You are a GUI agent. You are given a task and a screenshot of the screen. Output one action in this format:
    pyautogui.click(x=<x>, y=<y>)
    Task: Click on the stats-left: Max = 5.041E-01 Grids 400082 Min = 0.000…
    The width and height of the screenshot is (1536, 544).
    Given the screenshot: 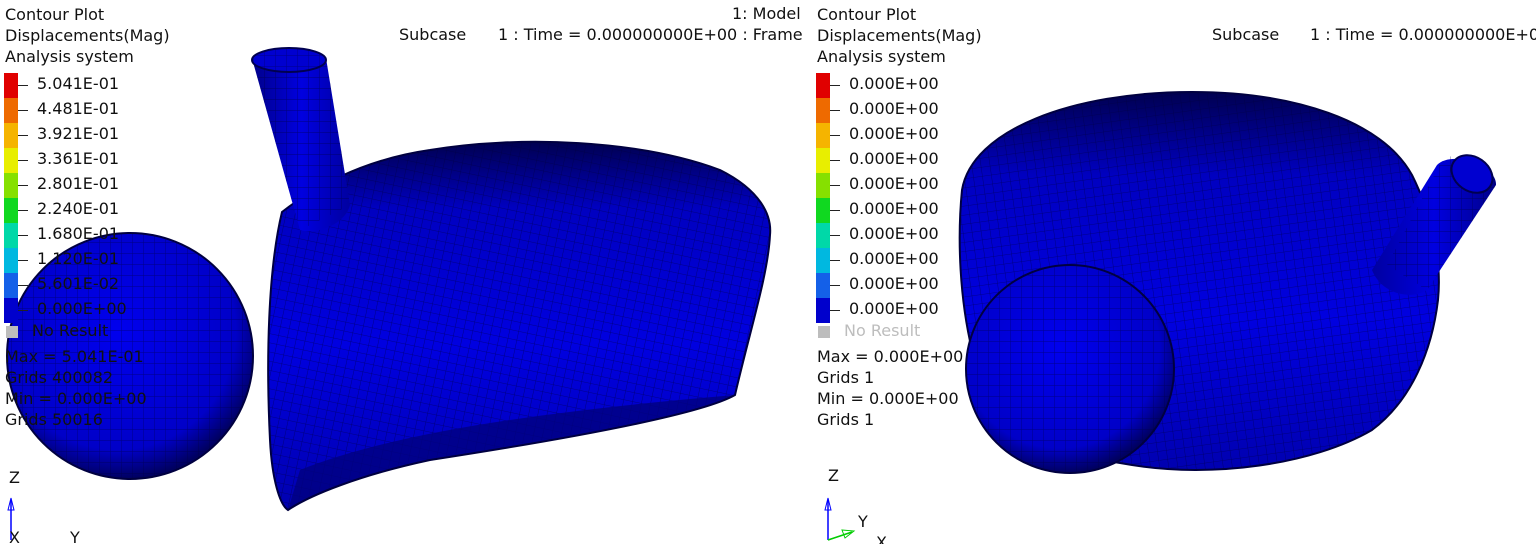 What is the action you would take?
    pyautogui.click(x=76, y=388)
    